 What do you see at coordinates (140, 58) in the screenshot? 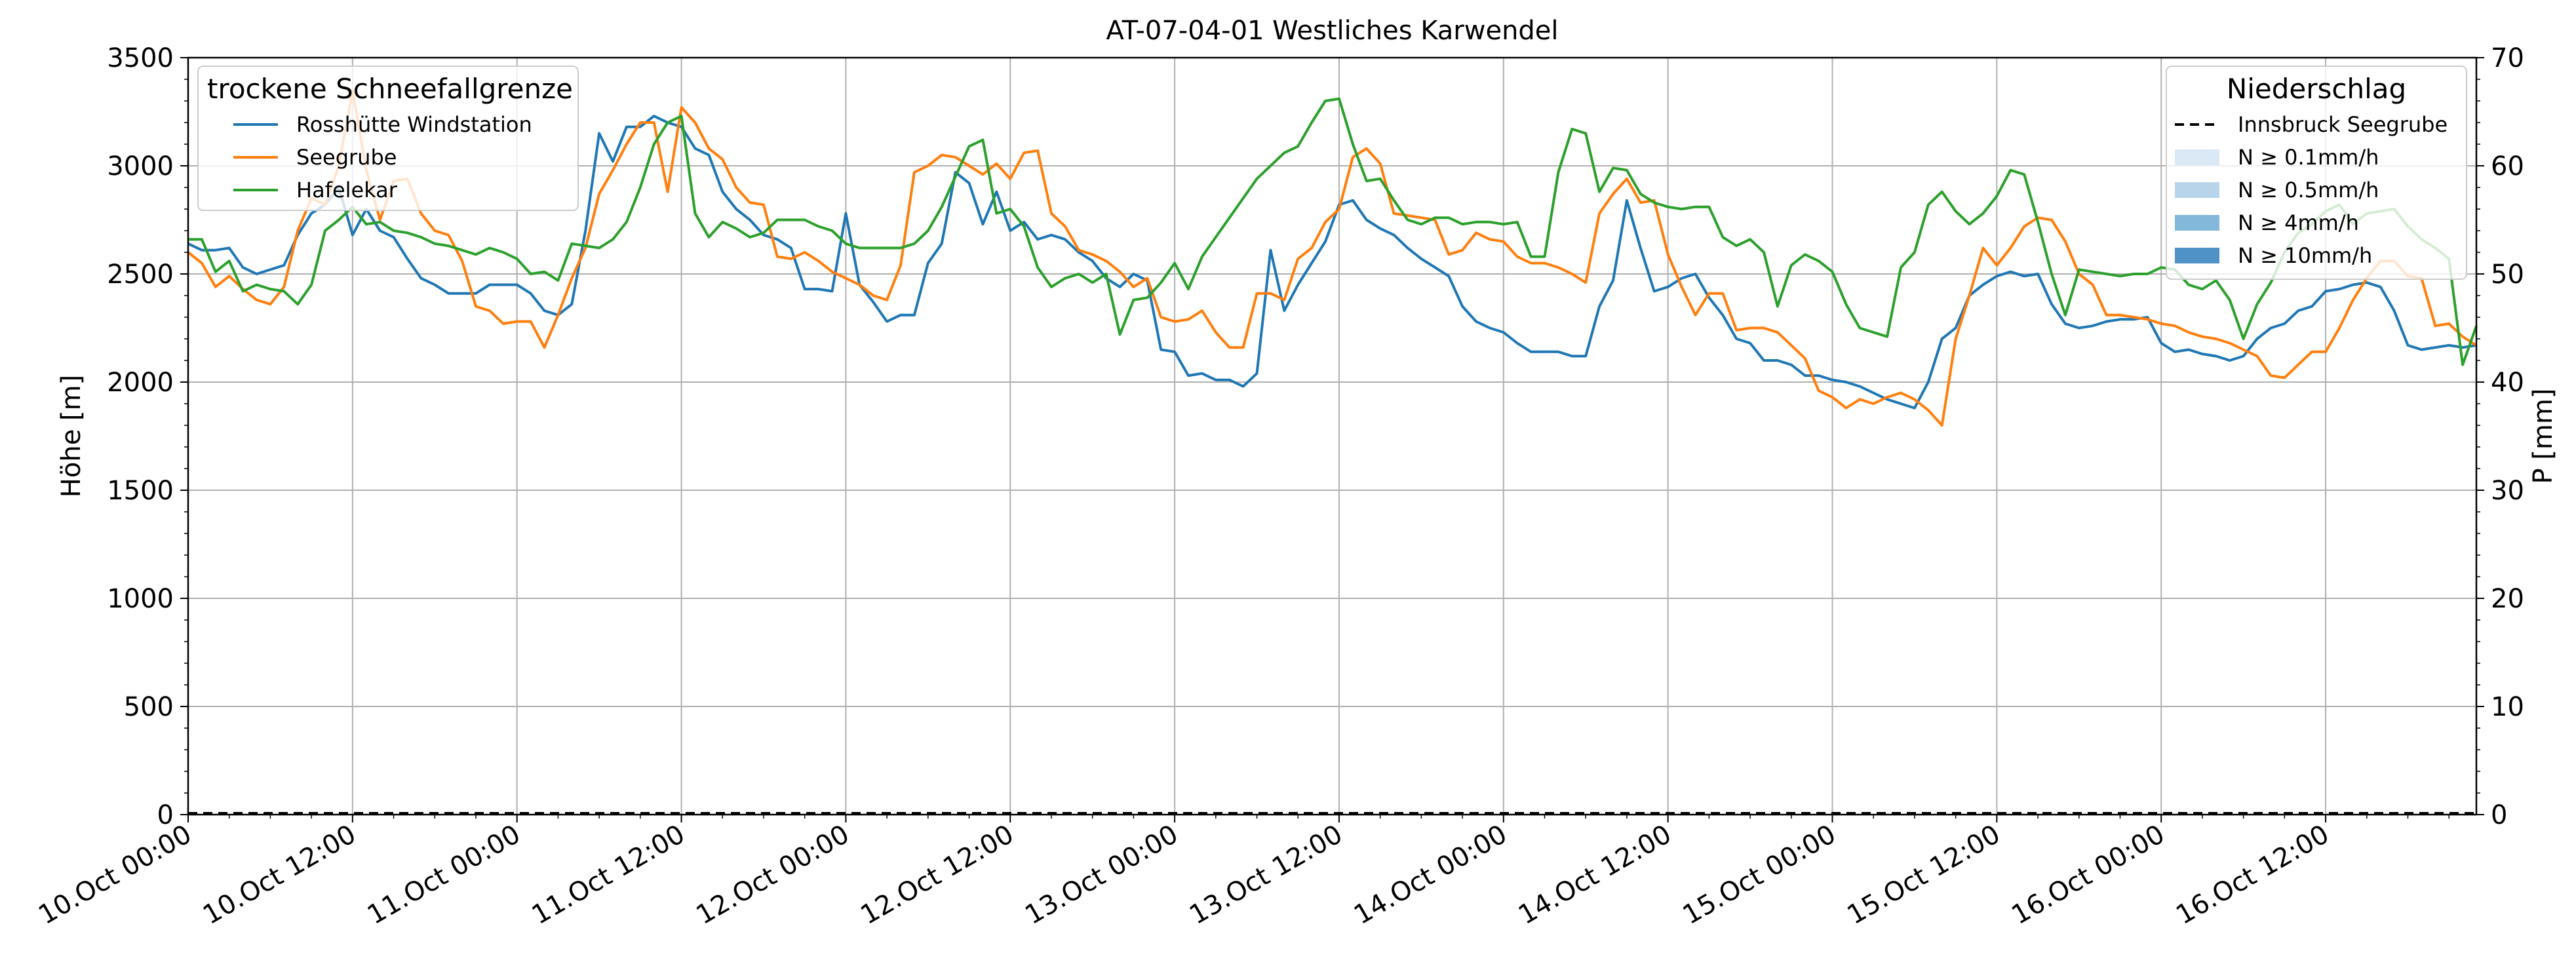
I see `y-left-tick-label: 3500` at bounding box center [140, 58].